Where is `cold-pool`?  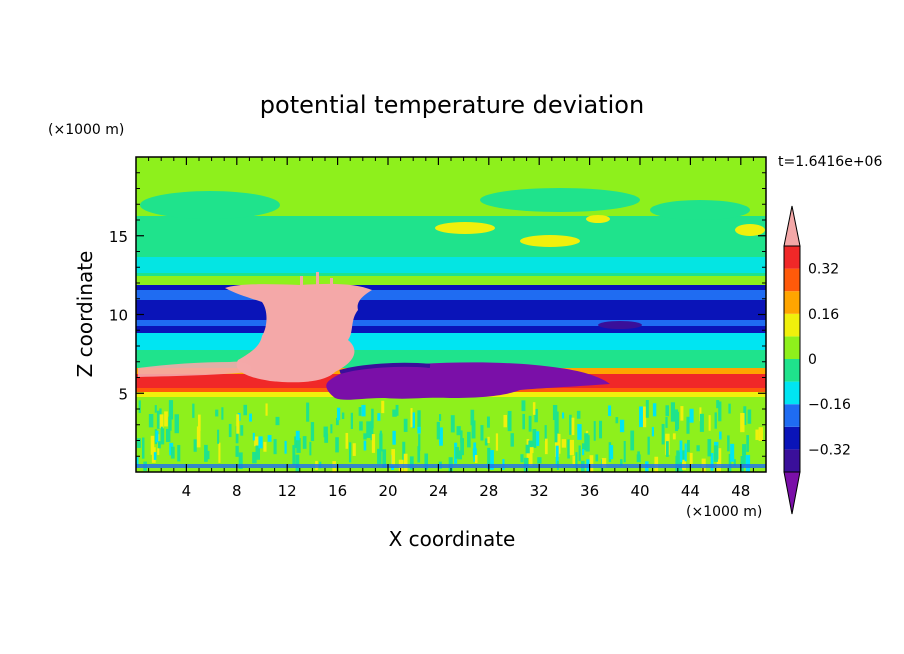 cold-pool is located at coordinates (468, 381).